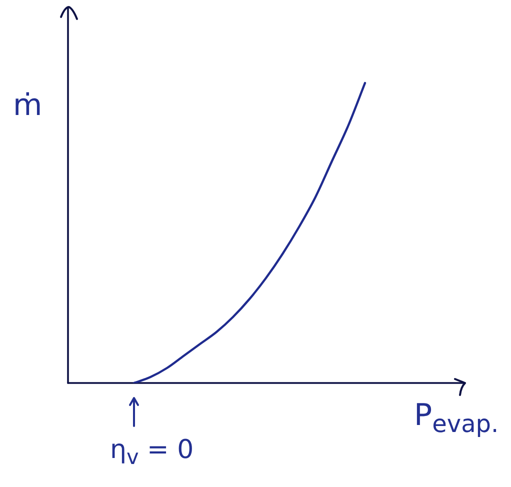 The image size is (511, 487). I want to click on y-axis-title: ṁ, so click(27, 105).